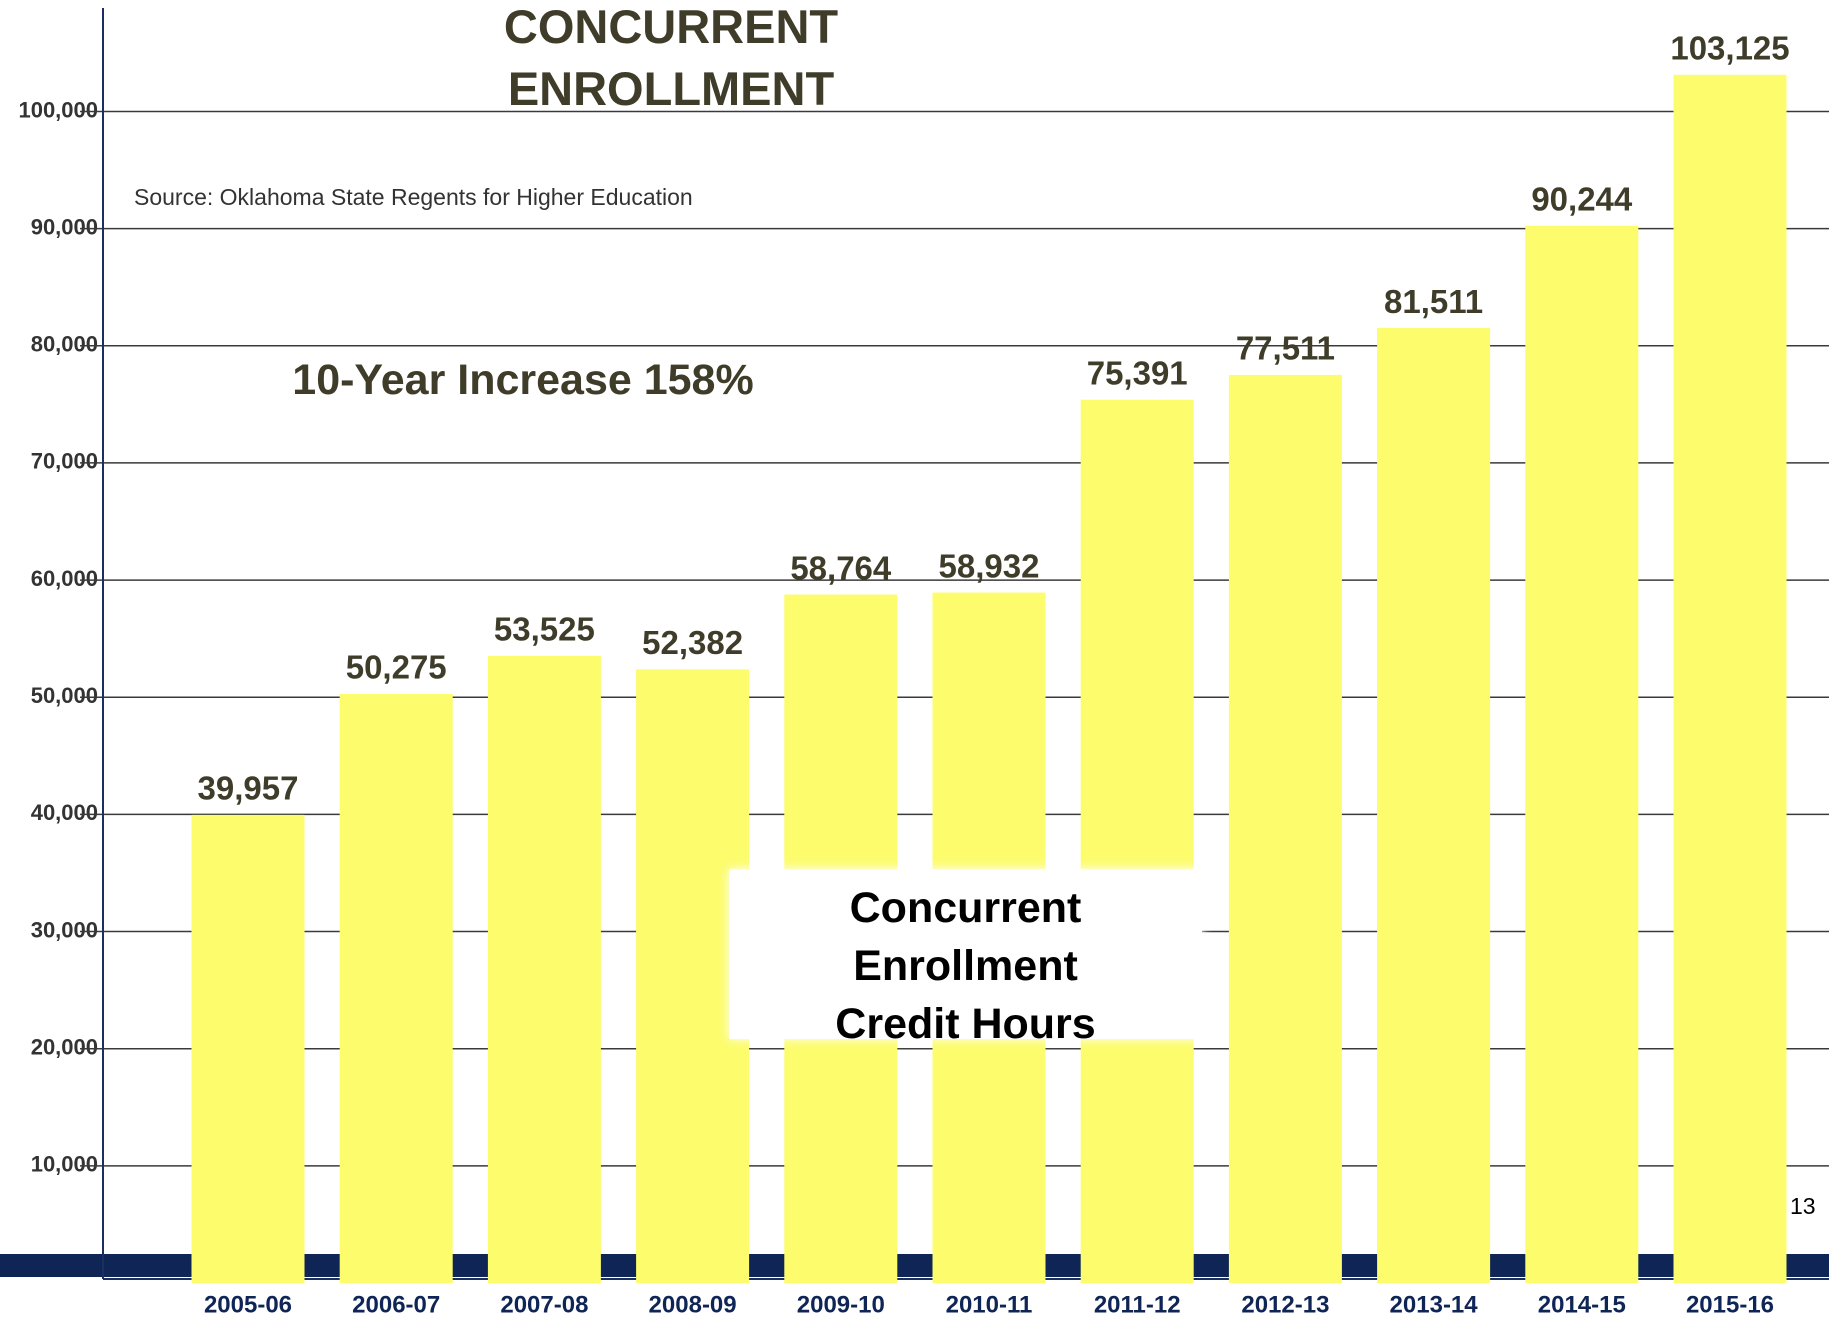  Describe the element at coordinates (64, 461) in the screenshot. I see `y-tick-label: 70,000` at that location.